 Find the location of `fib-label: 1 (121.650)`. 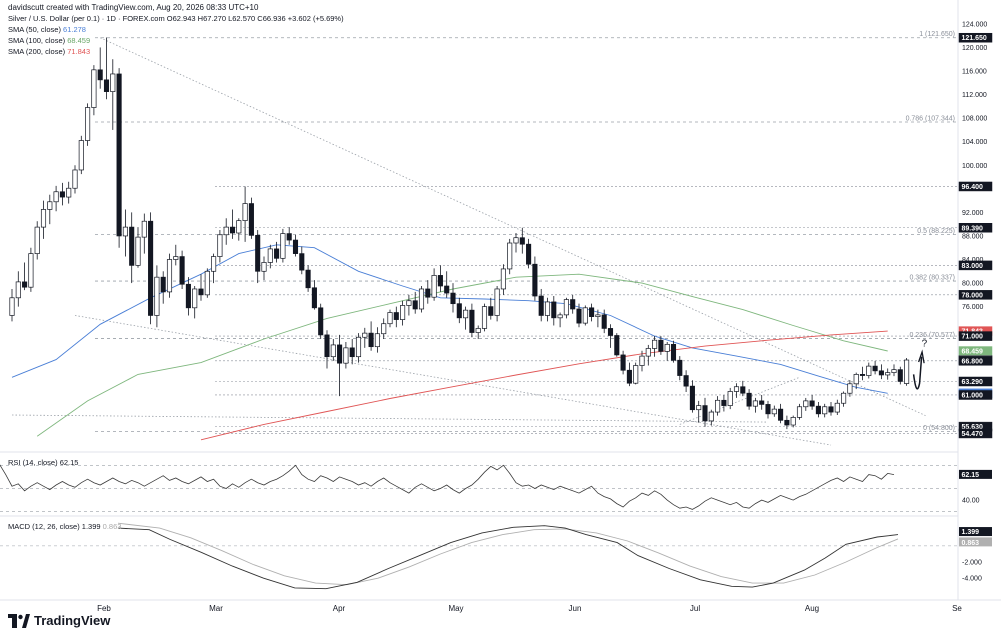

fib-label: 1 (121.650) is located at coordinates (937, 34).